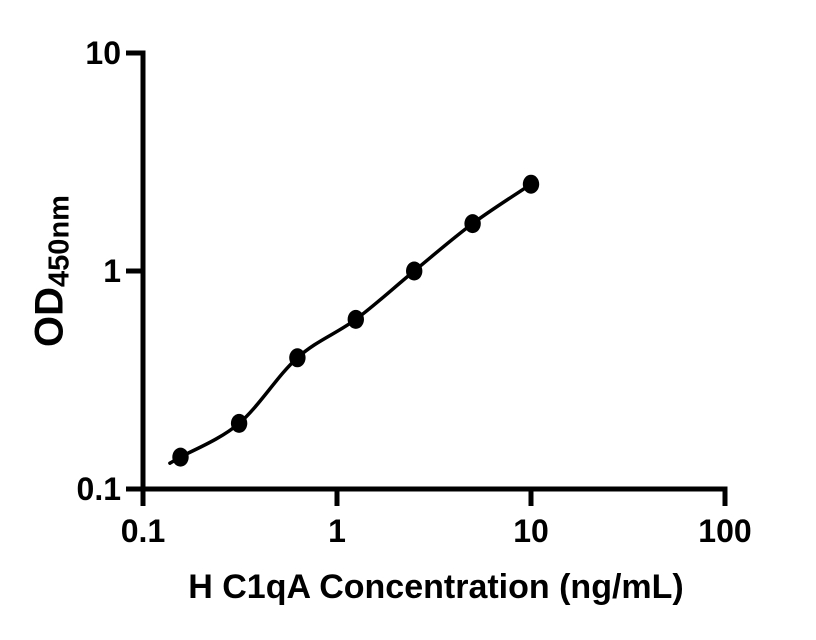  Describe the element at coordinates (112, 271) in the screenshot. I see `y-tick-label: 1` at that location.